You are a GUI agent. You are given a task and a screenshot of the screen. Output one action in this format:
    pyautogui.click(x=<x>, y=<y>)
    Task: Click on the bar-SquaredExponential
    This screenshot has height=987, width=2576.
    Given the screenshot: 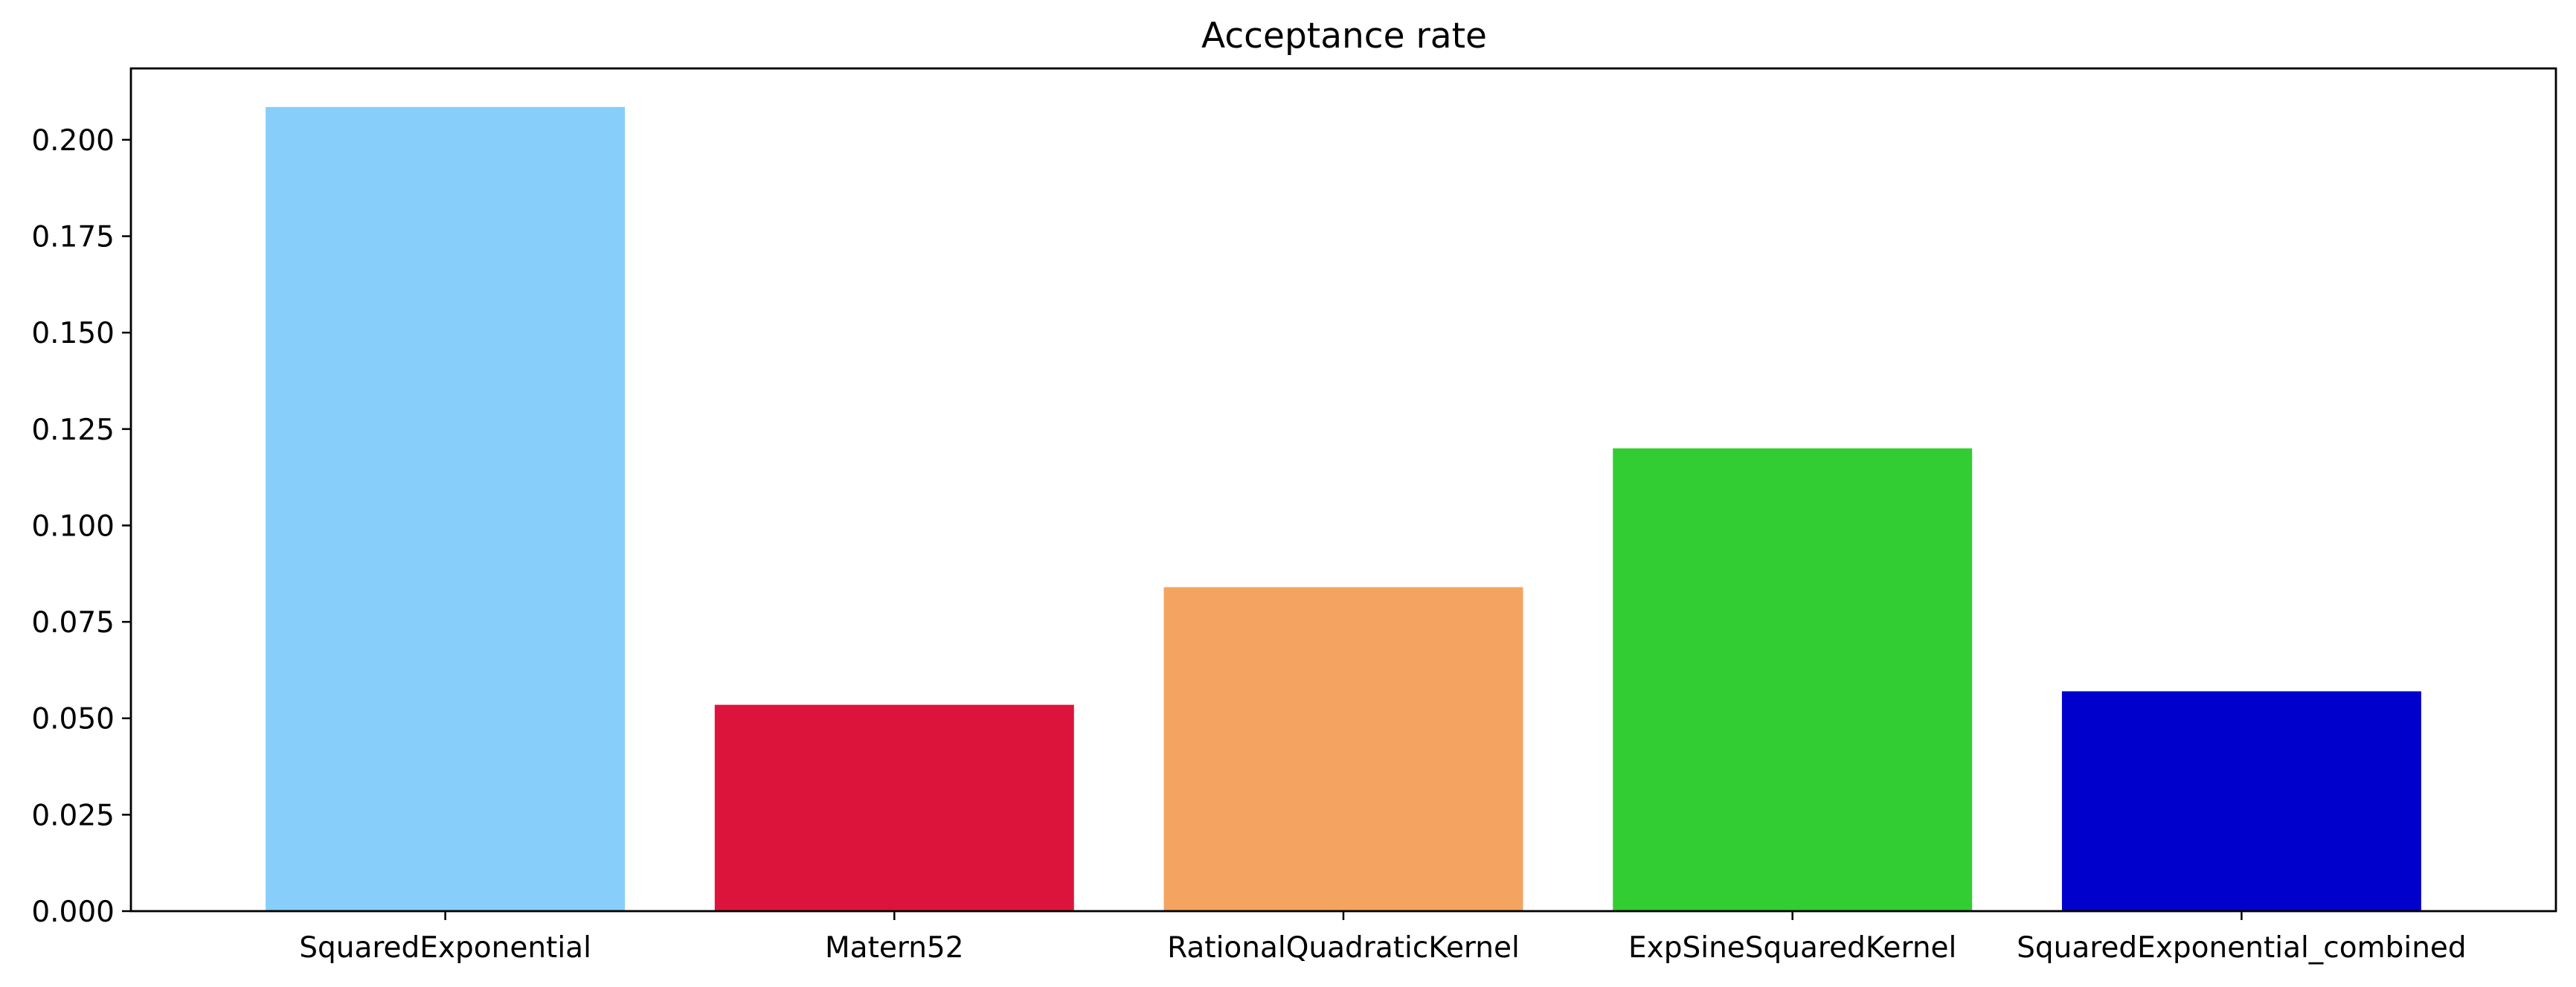 What is the action you would take?
    pyautogui.click(x=446, y=509)
    